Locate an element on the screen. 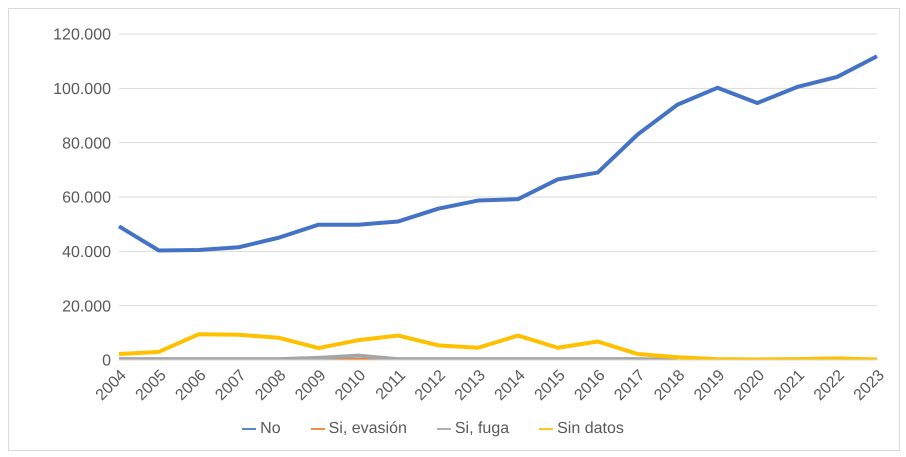 This screenshot has width=906, height=457. y-tick-label: 60.000 is located at coordinates (87, 198).